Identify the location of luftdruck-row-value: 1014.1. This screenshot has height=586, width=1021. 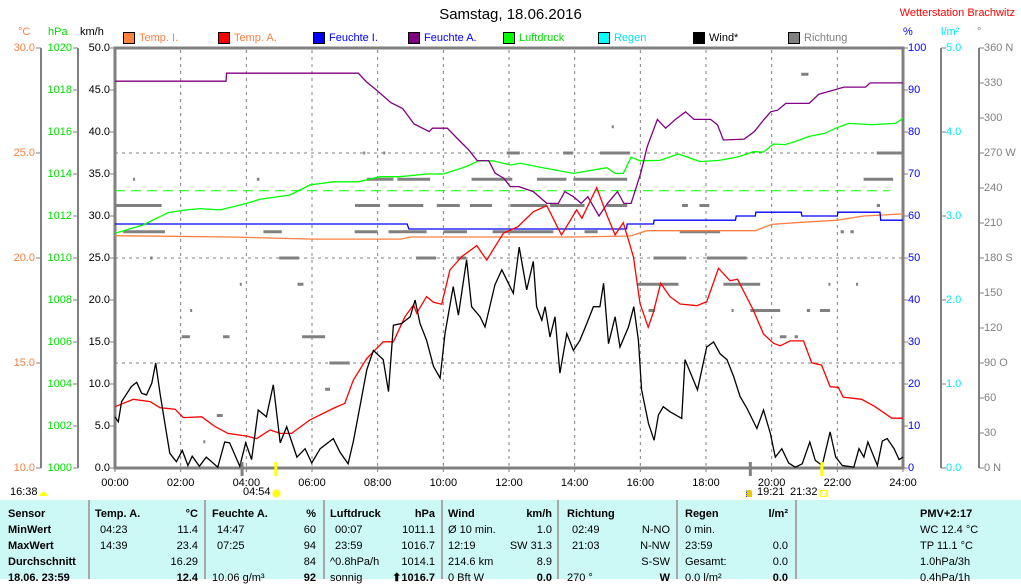
(418, 562).